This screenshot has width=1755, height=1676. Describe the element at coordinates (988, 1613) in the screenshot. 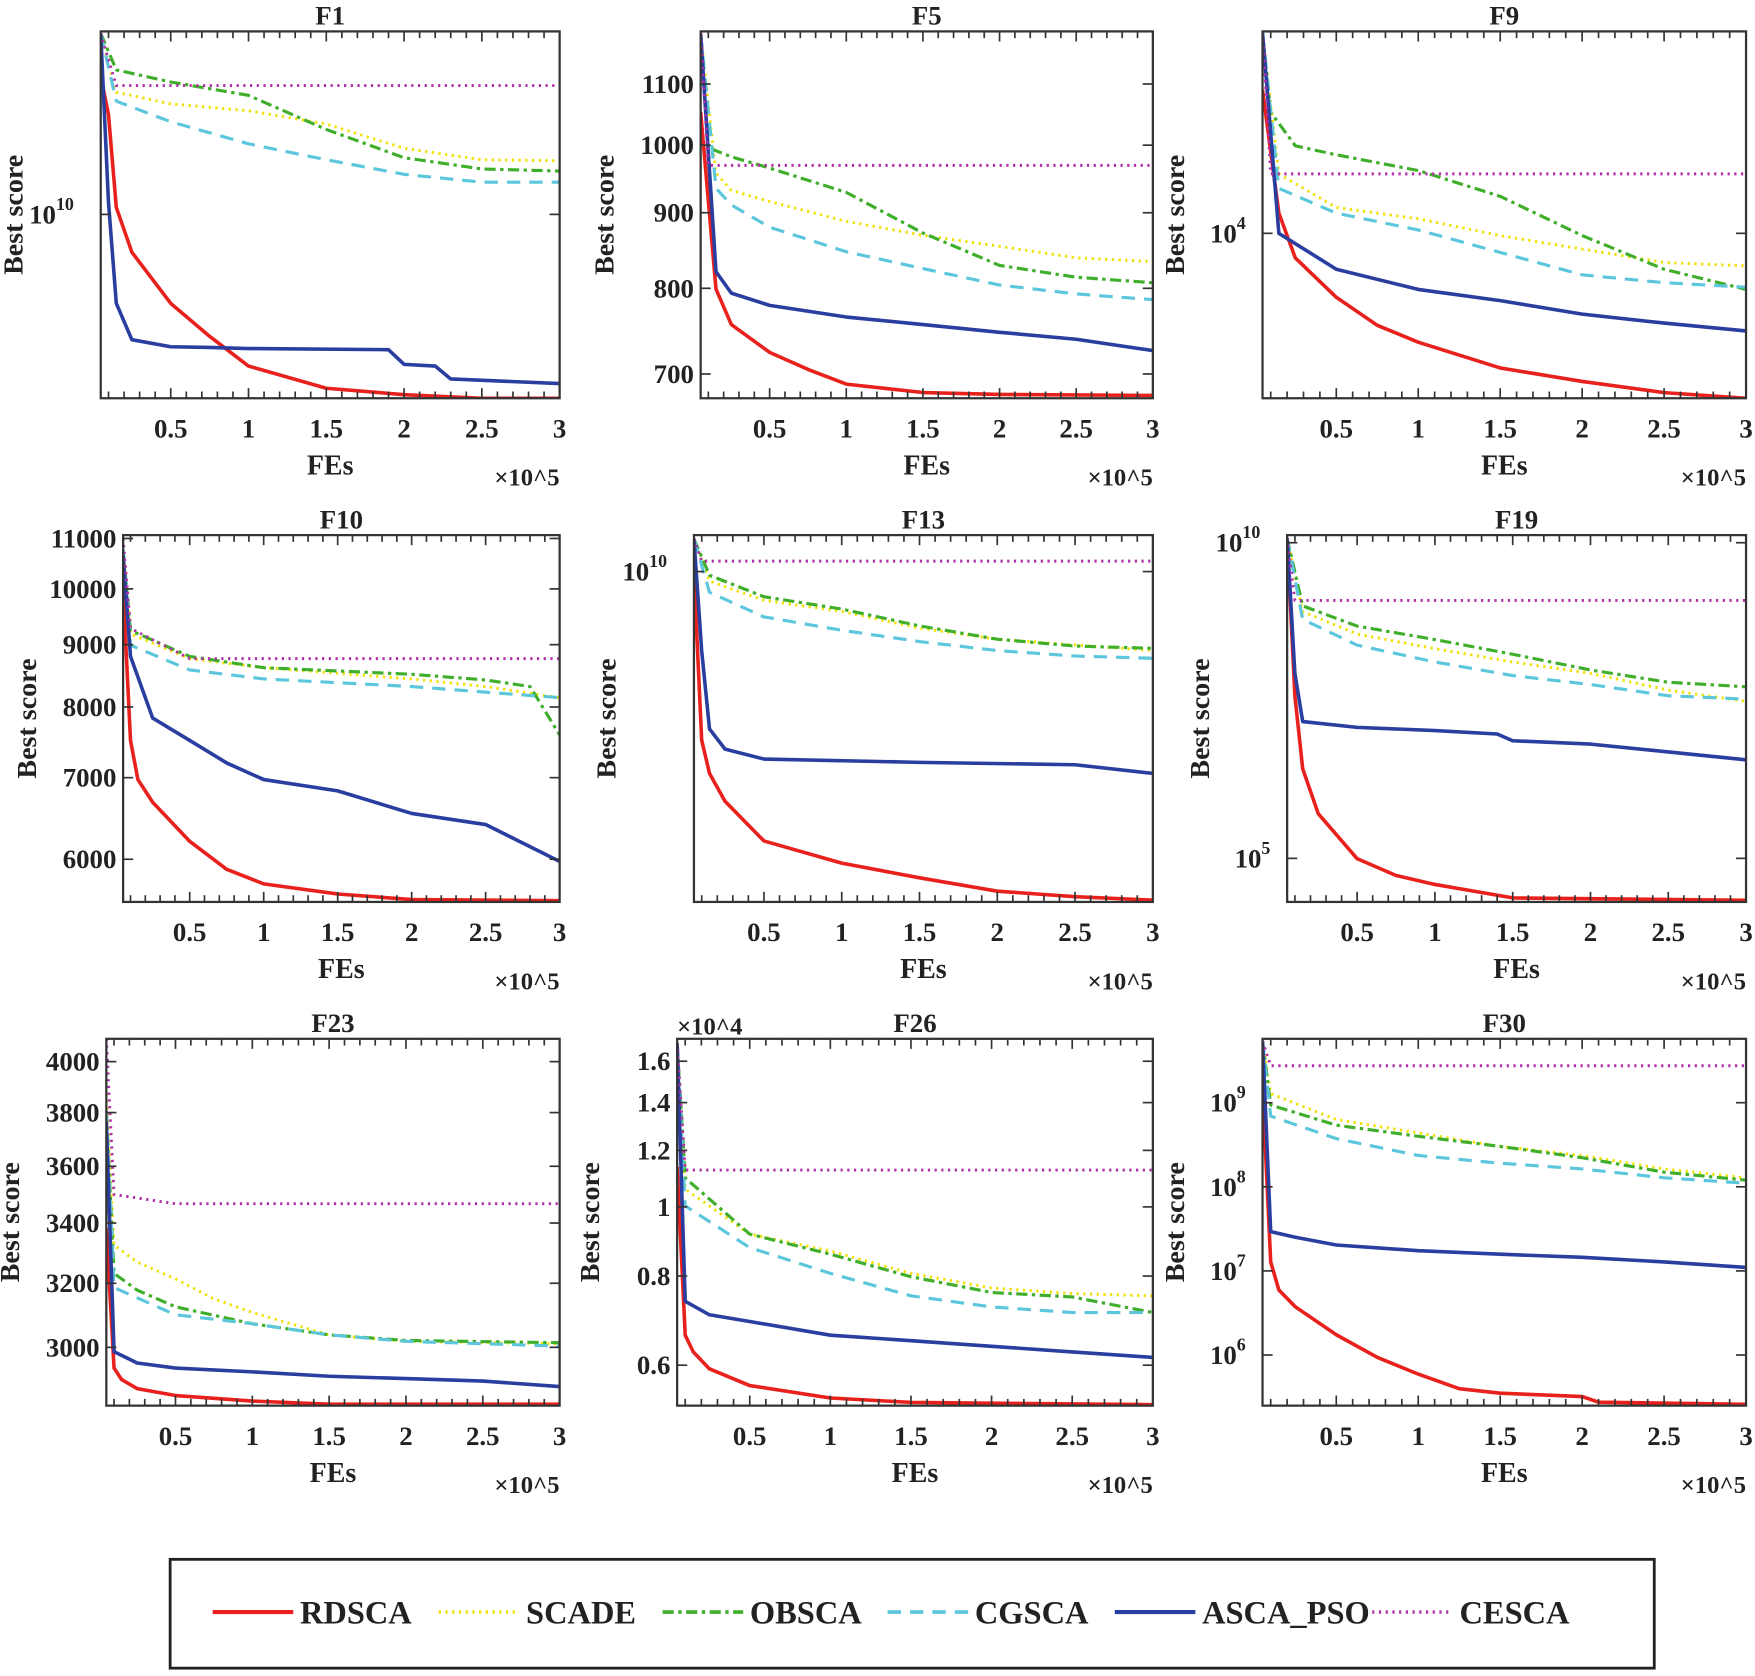

I see `legend-item-cgsca: CGSCA` at that location.